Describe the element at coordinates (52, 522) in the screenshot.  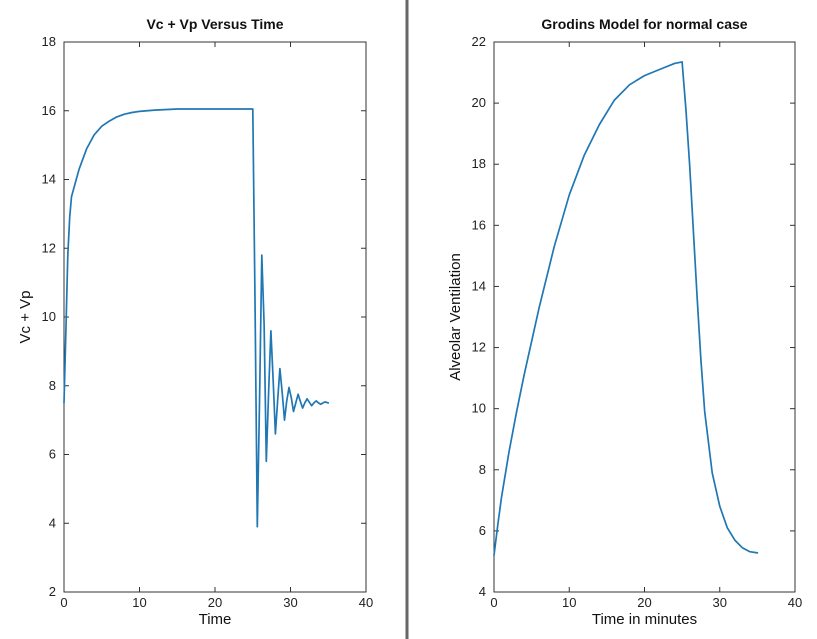
I see `left-plot-y-tick-label: 4` at that location.